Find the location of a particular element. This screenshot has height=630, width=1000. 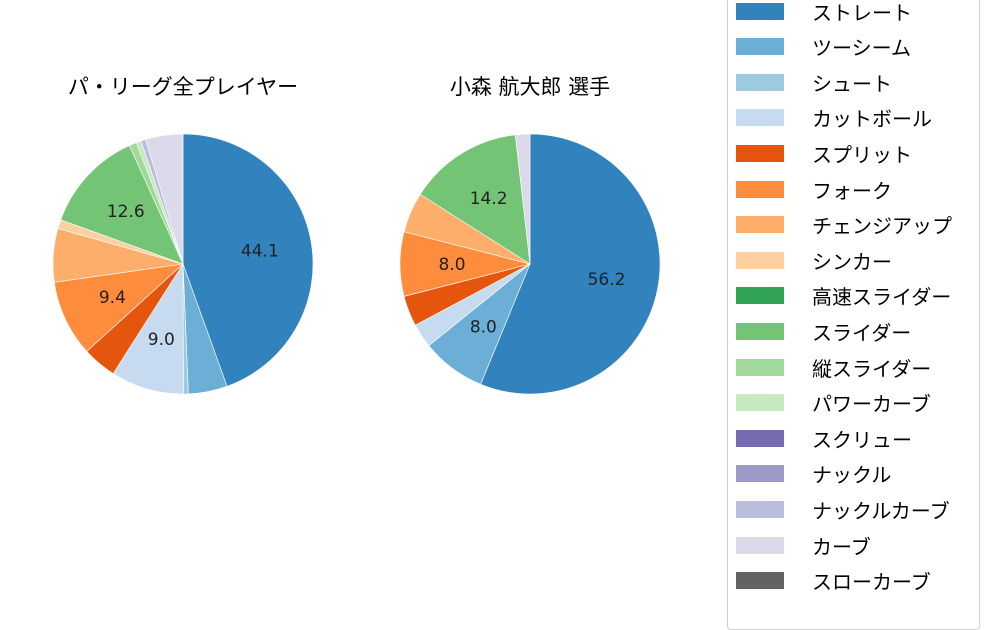

legend-label: 高速スライダー is located at coordinates (882, 297).